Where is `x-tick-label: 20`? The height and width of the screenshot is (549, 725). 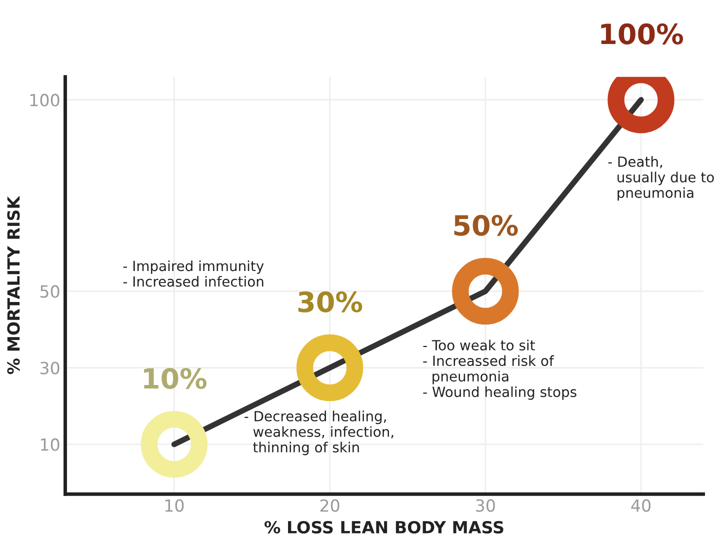 x-tick-label: 20 is located at coordinates (330, 505).